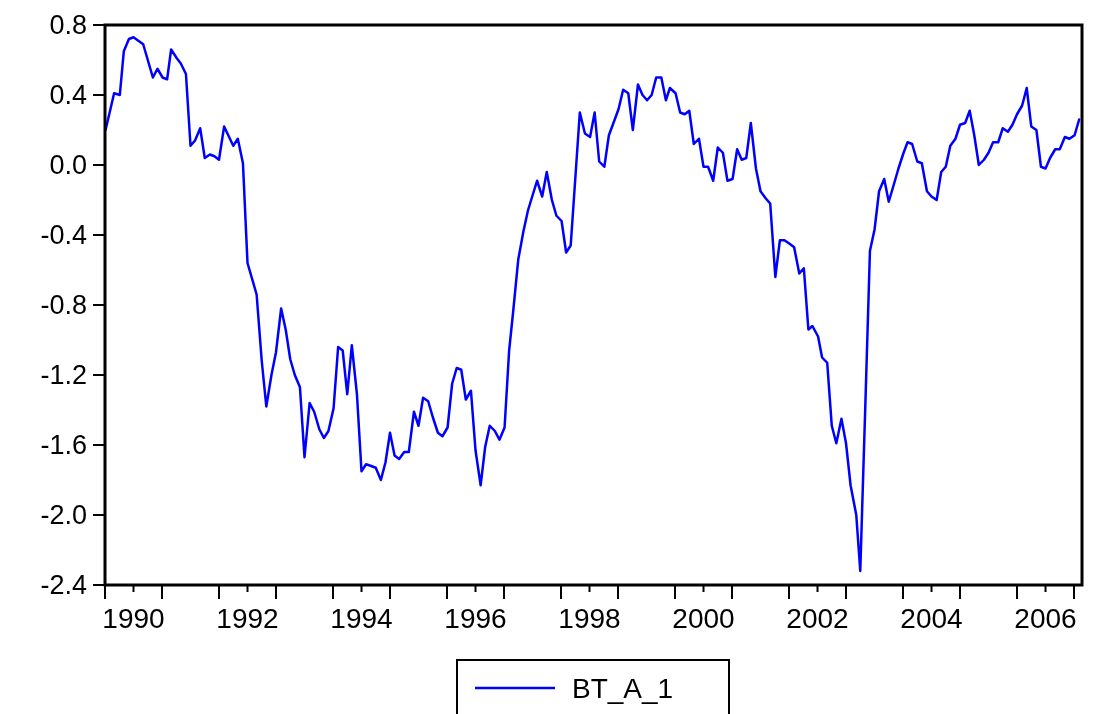  Describe the element at coordinates (68, 165) in the screenshot. I see `y-tick-label: 0.0` at that location.